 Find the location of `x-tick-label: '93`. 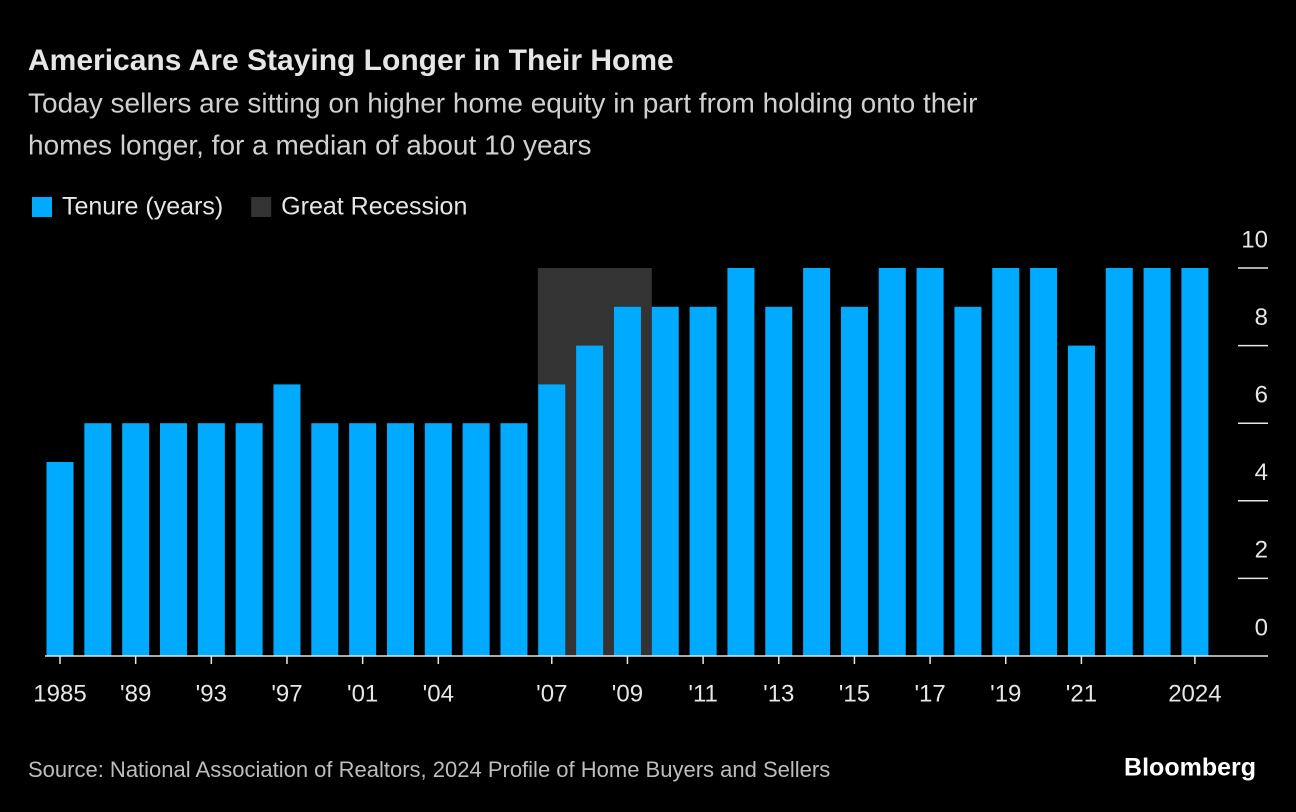

x-tick-label: '93 is located at coordinates (211, 693).